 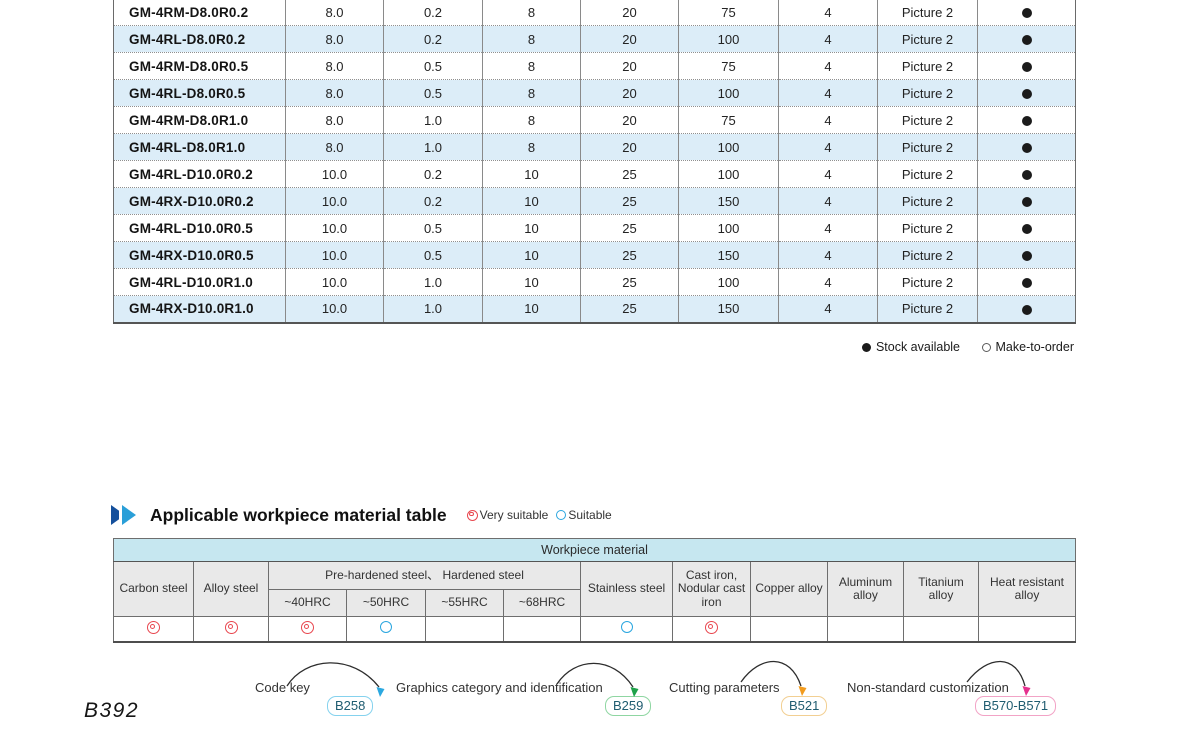 What do you see at coordinates (941, 589) in the screenshot?
I see `col-titanium-alloy: Titanium alloy` at bounding box center [941, 589].